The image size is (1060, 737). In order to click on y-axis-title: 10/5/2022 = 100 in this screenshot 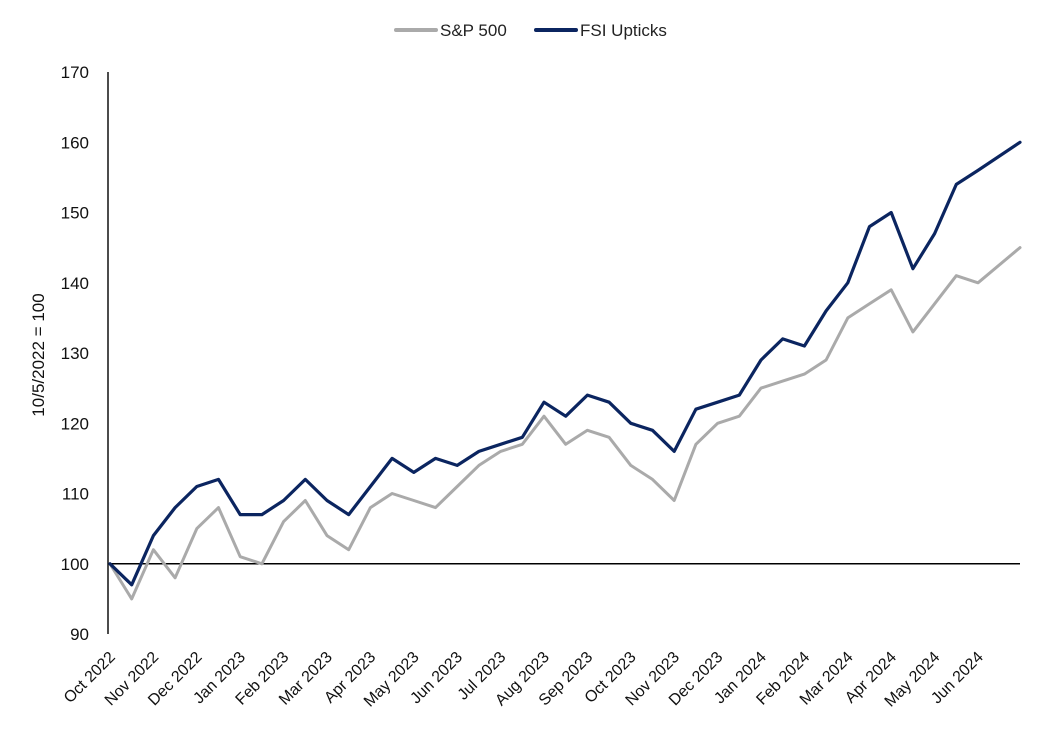, I will do `click(38, 354)`.